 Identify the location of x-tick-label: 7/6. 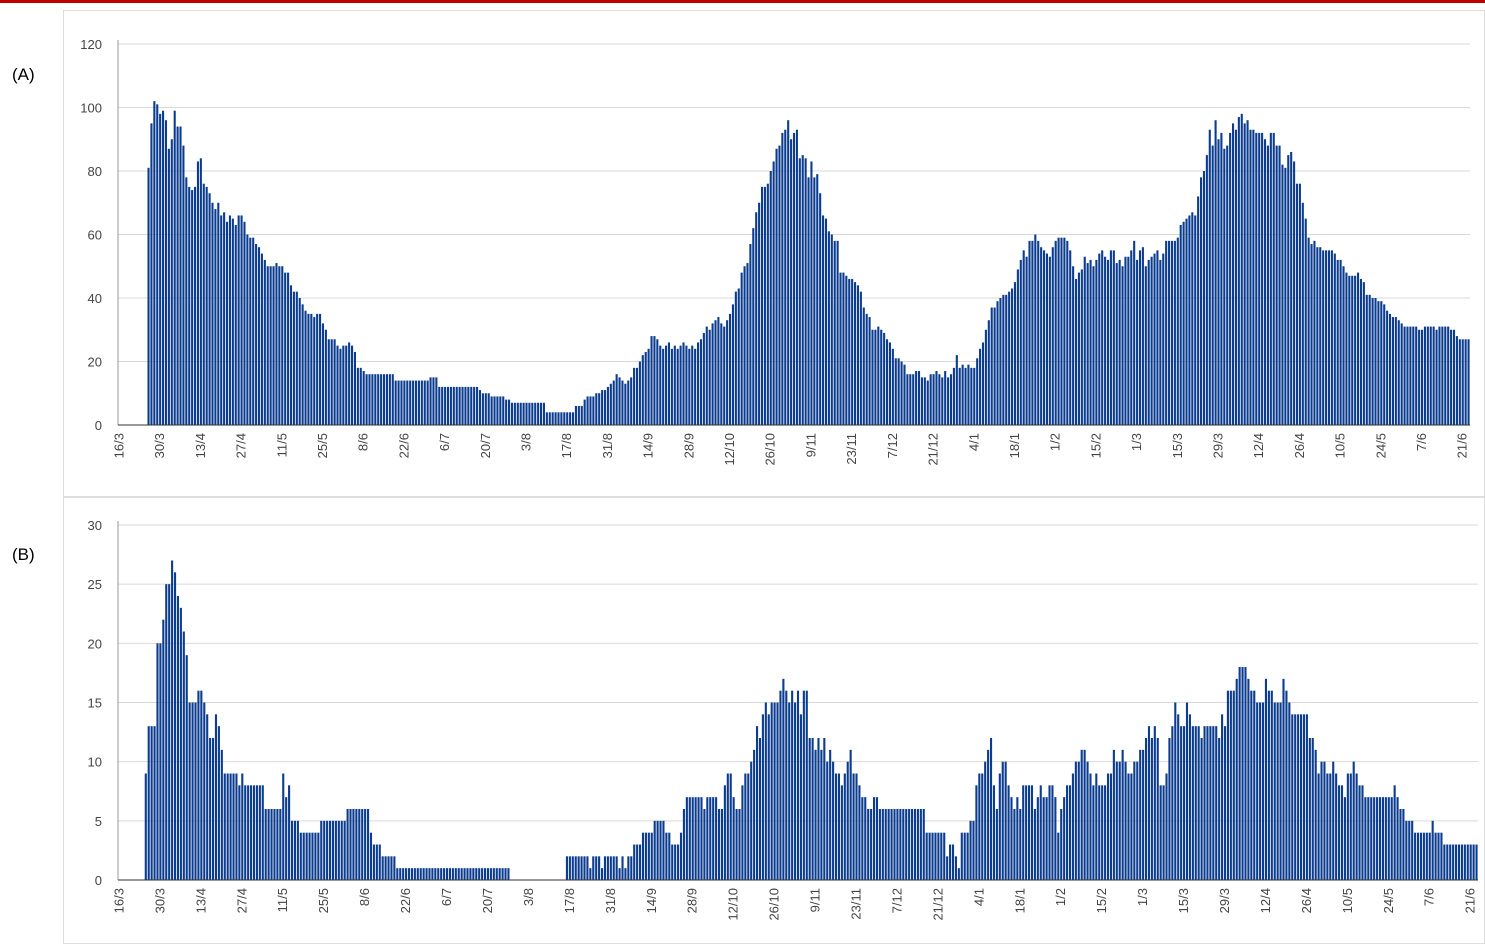
(1421, 442).